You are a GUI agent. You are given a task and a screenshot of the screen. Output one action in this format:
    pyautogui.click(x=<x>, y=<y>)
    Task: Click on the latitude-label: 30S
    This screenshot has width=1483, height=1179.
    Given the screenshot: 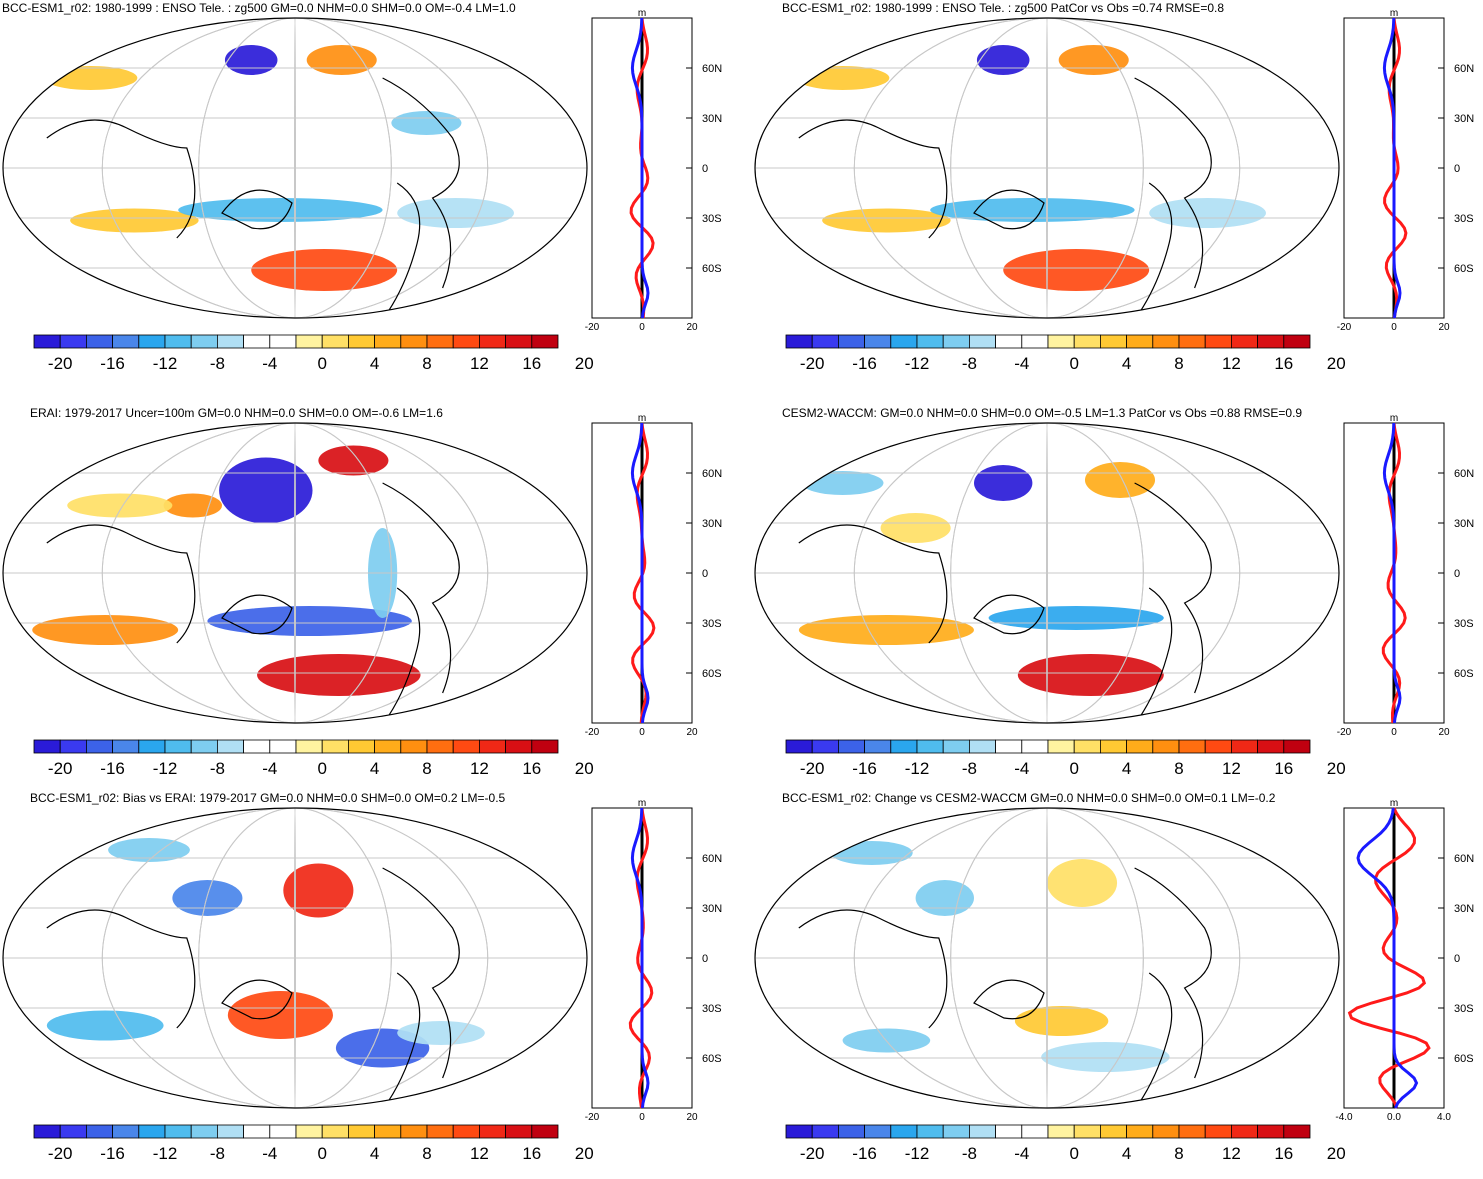 What is the action you would take?
    pyautogui.click(x=1464, y=1009)
    